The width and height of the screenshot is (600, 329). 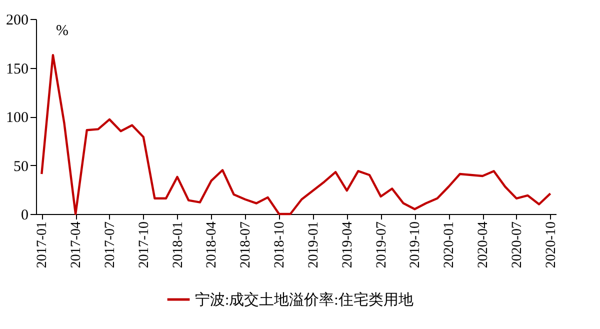 I want to click on x-tick-label: 2017-07, so click(x=110, y=245).